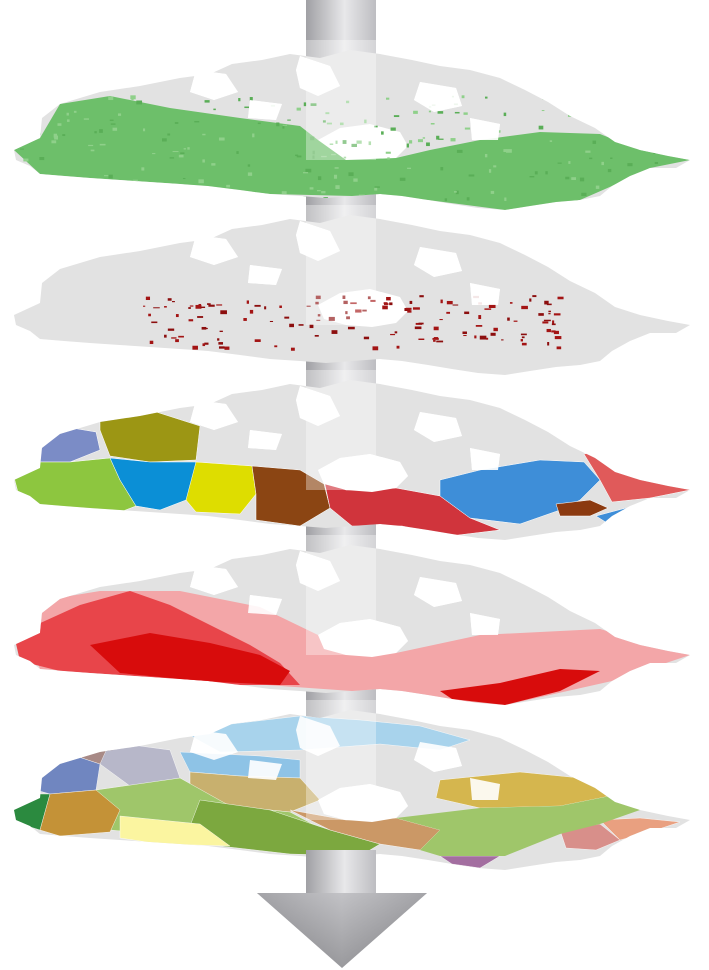 This screenshot has height=970, width=709. I want to click on provinces-overlay, so click(352, 468).